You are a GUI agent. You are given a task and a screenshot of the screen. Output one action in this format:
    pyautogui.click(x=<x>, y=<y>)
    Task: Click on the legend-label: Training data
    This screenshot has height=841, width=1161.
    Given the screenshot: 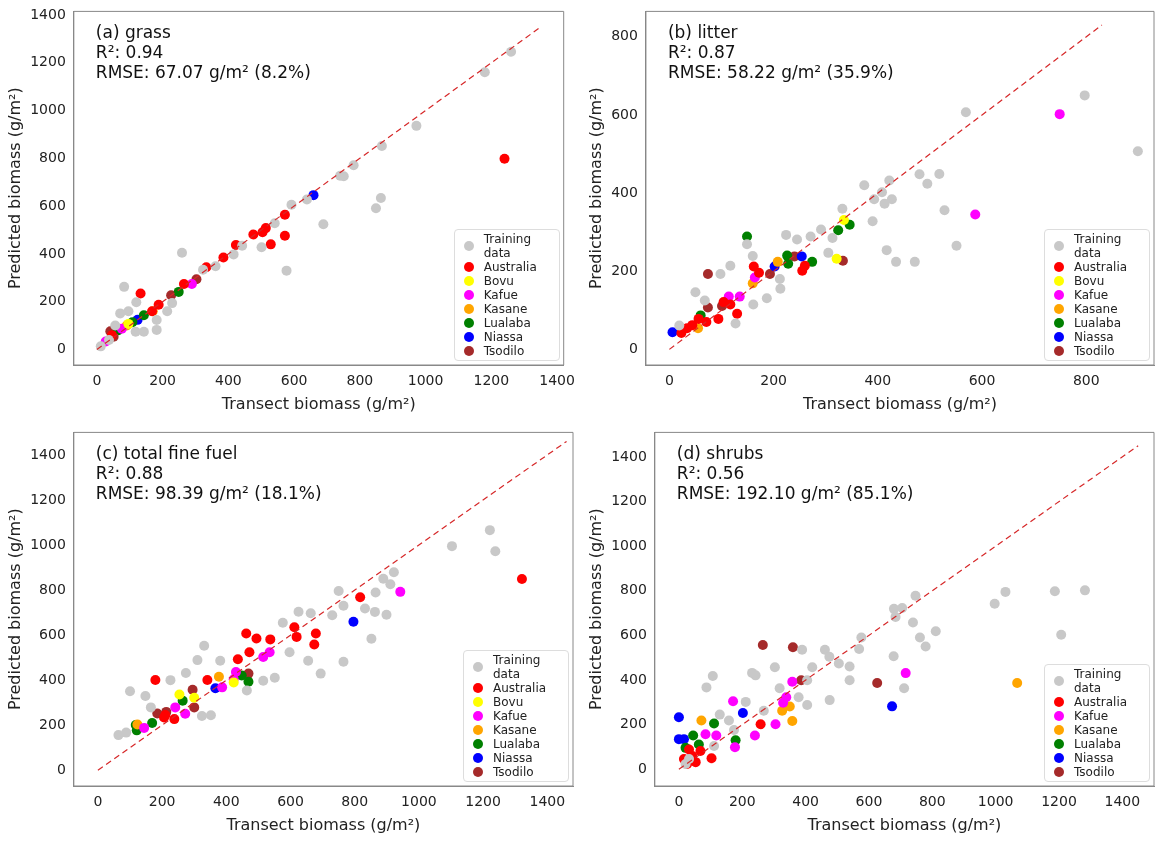 What is the action you would take?
    pyautogui.click(x=1098, y=681)
    